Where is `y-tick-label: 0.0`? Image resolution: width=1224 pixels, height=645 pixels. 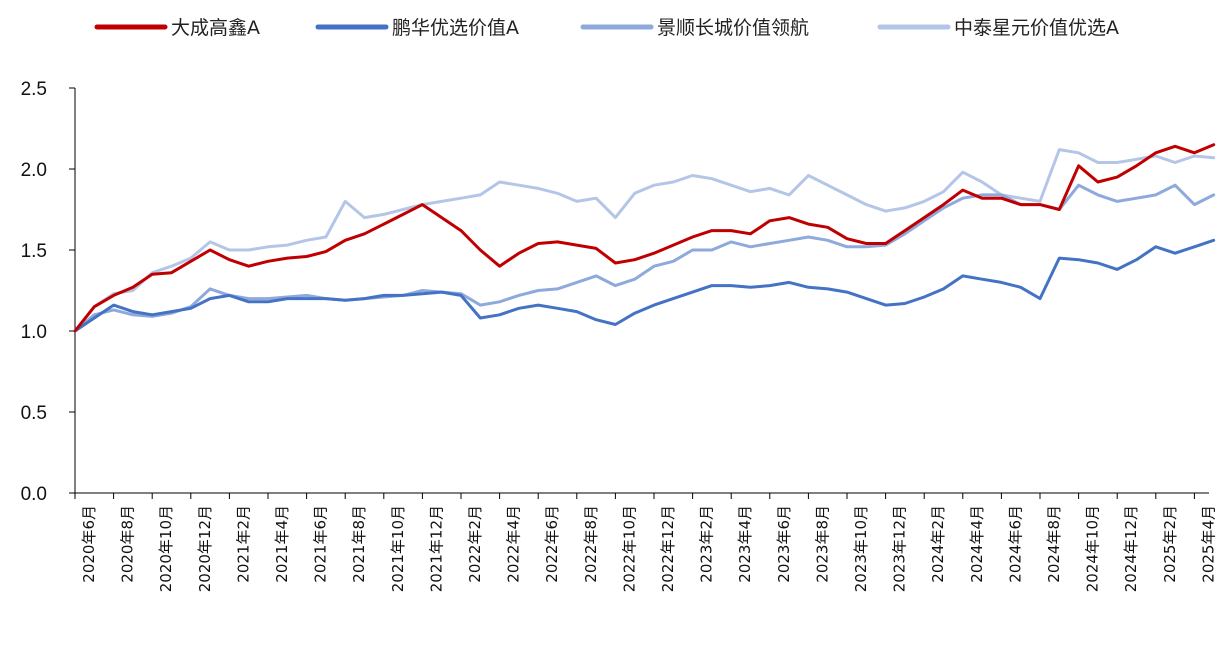
y-tick-label: 0.0 is located at coordinates (34, 494).